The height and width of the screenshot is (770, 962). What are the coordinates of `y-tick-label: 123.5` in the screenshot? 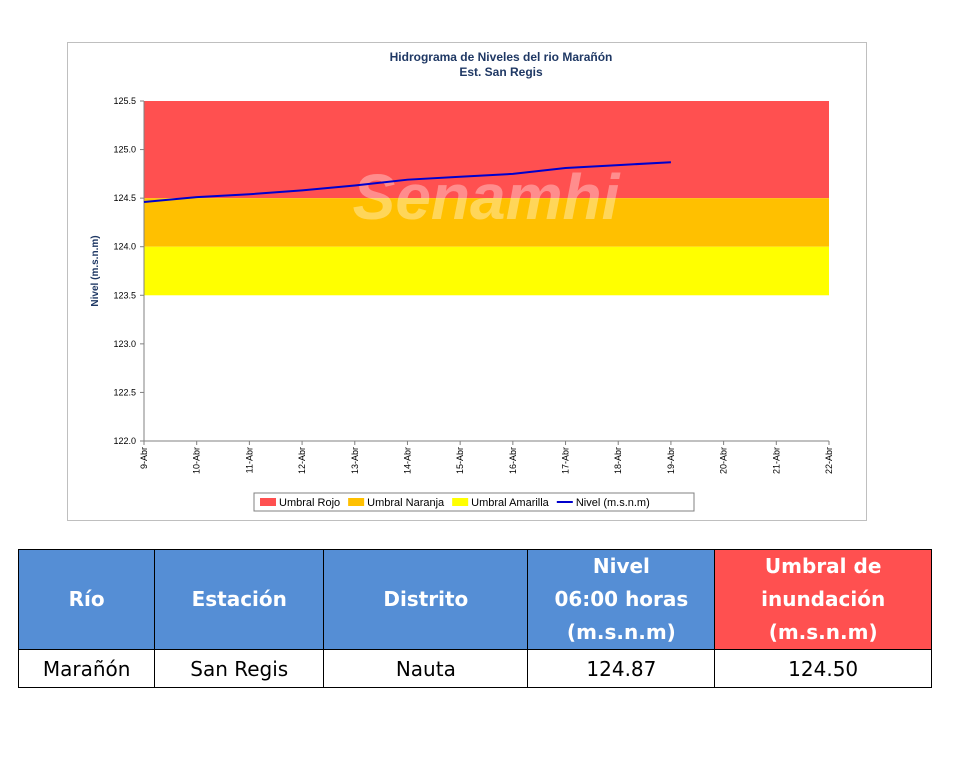 It's located at (124, 295).